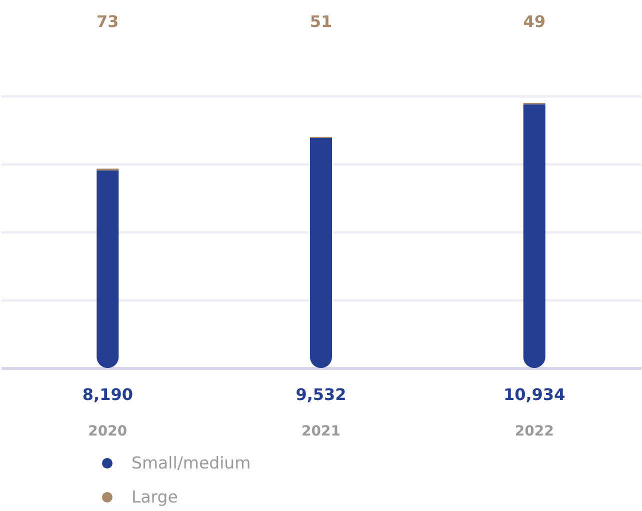  What do you see at coordinates (191, 462) in the screenshot?
I see `legend-label: Small/medium` at bounding box center [191, 462].